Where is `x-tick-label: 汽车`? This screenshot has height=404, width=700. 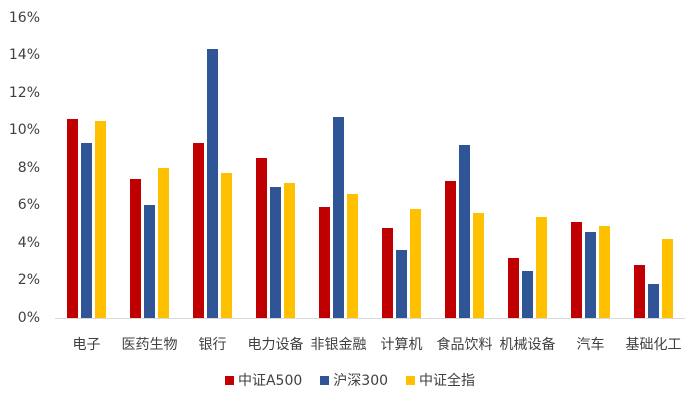 x-tick-label: 汽车 is located at coordinates (590, 345).